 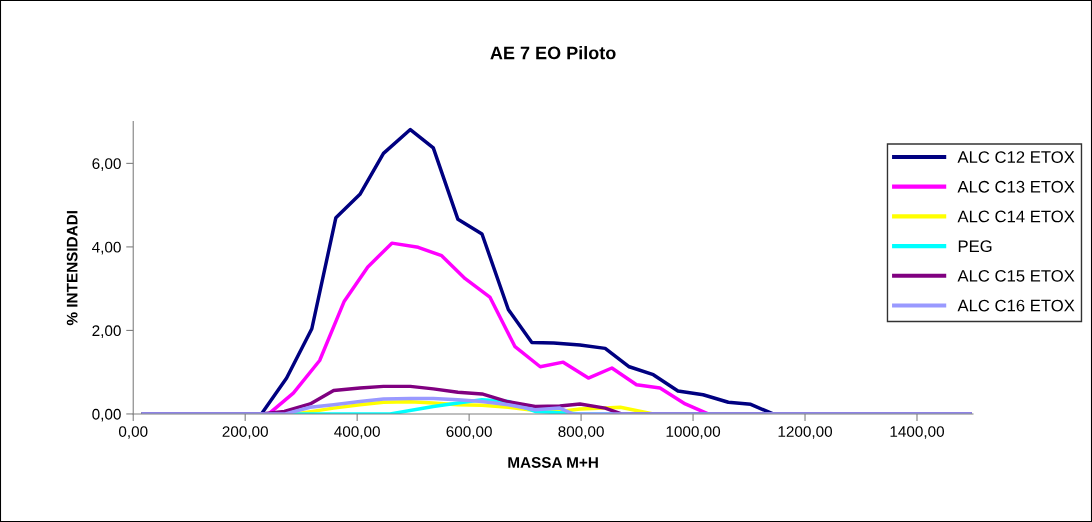 What do you see at coordinates (693, 432) in the screenshot?
I see `x-tick-label: 1000,00` at bounding box center [693, 432].